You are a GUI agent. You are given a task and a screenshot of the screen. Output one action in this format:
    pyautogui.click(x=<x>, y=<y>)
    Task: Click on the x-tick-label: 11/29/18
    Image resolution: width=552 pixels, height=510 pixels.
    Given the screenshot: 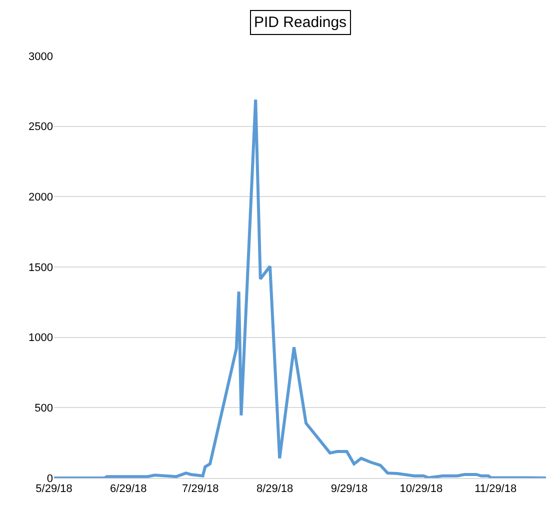 What is the action you would take?
    pyautogui.click(x=495, y=489)
    